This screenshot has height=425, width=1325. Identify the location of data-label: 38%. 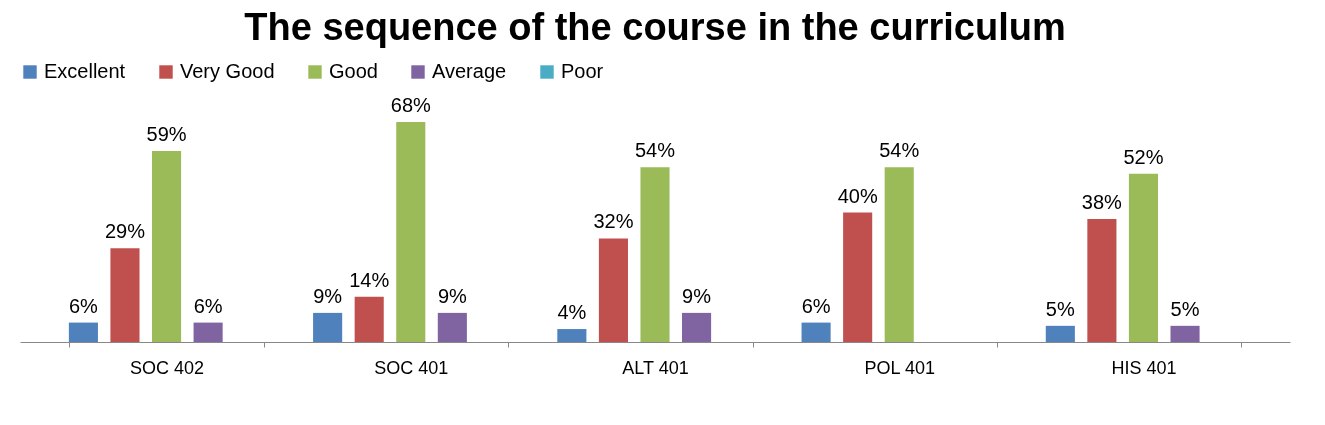
(1102, 202).